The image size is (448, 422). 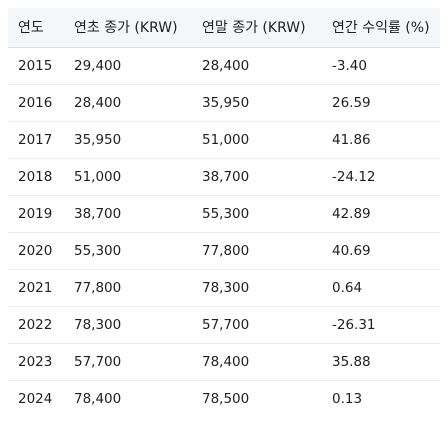 I want to click on cell-year: 2024, so click(x=35, y=398).